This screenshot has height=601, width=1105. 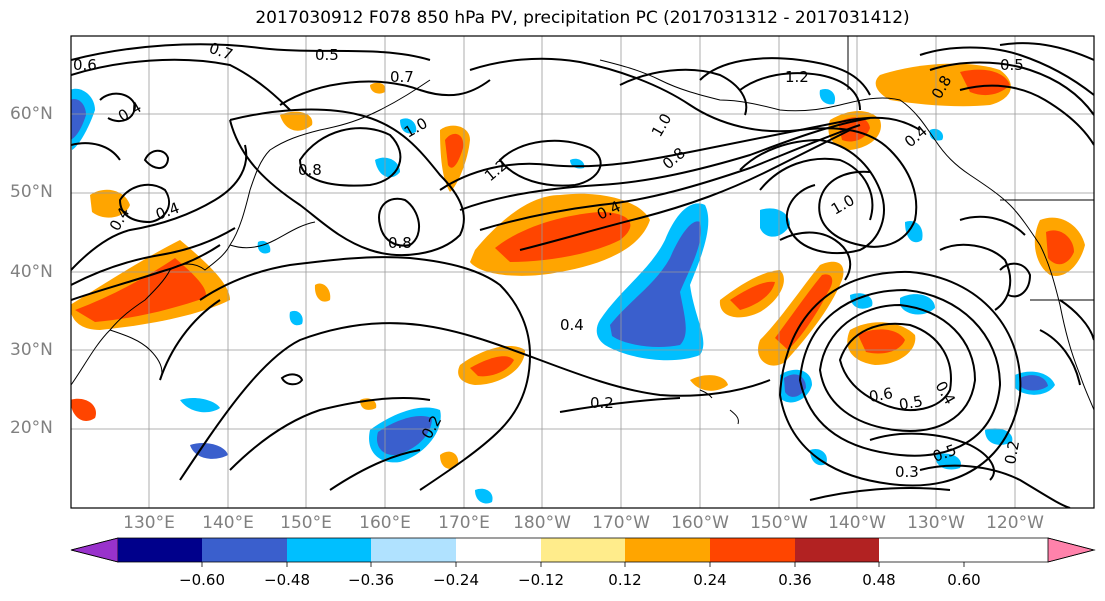 I want to click on lon-label: 130°W, so click(x=936, y=523).